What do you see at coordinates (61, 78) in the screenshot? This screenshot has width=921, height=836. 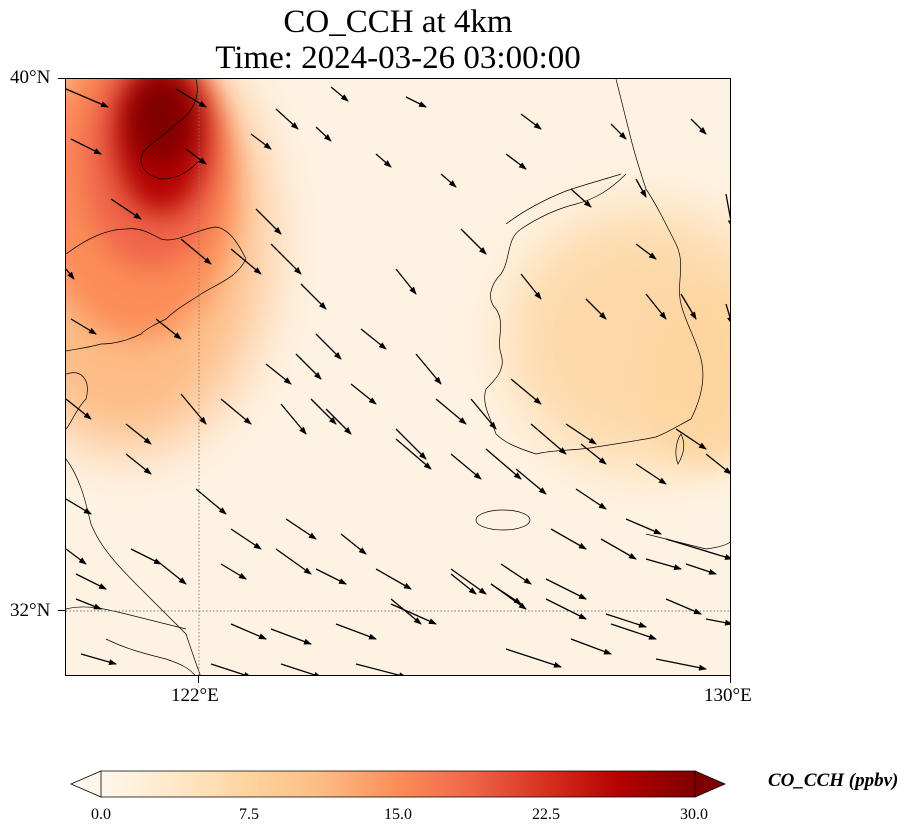 I see `ytick-mark-40N` at bounding box center [61, 78].